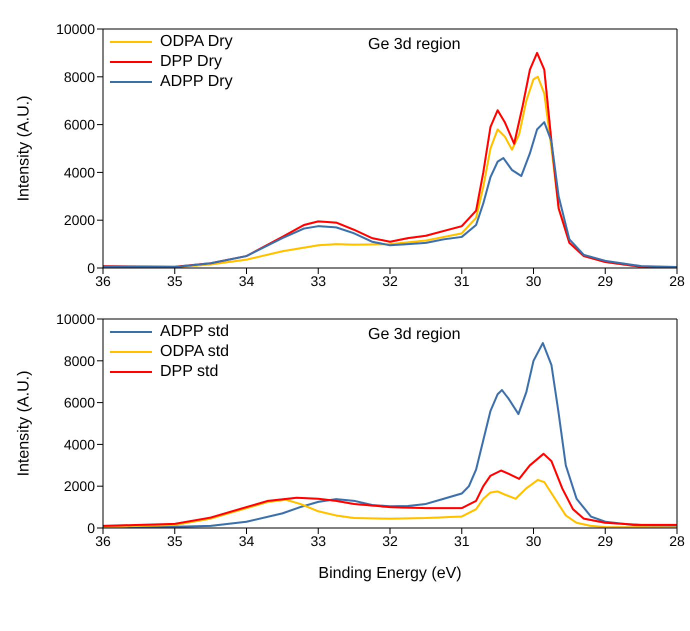 The width and height of the screenshot is (690, 631). I want to click on legend-label: DPP std, so click(189, 372).